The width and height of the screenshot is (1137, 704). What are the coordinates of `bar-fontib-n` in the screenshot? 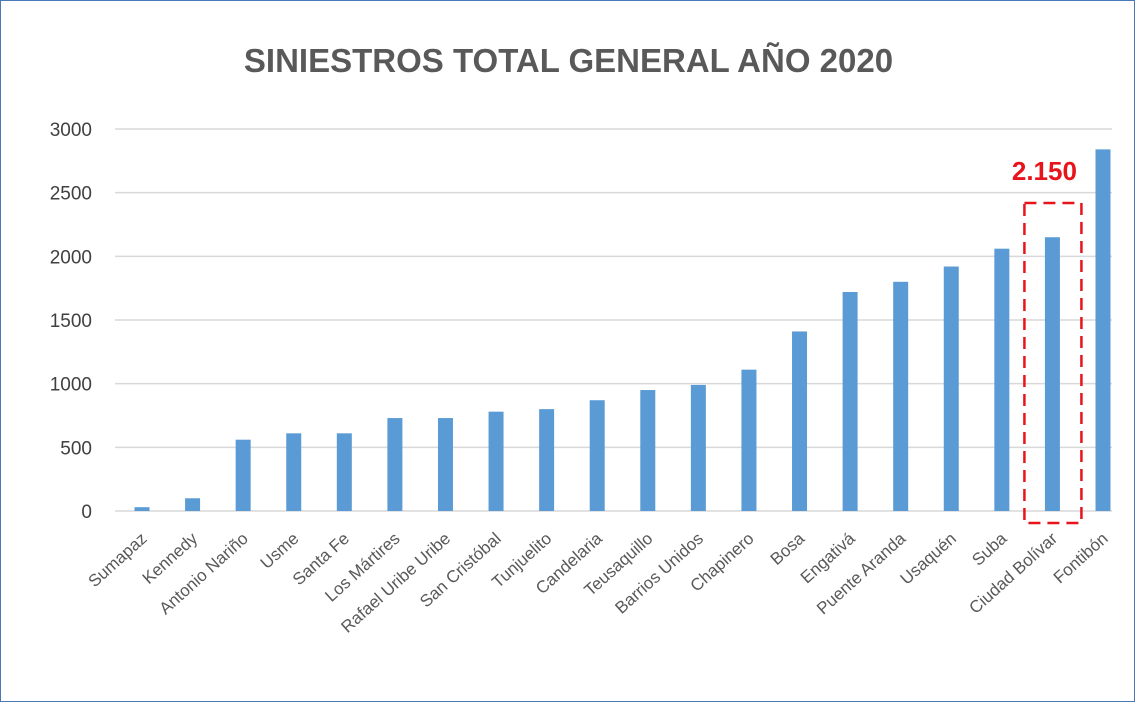 It's located at (1103, 330).